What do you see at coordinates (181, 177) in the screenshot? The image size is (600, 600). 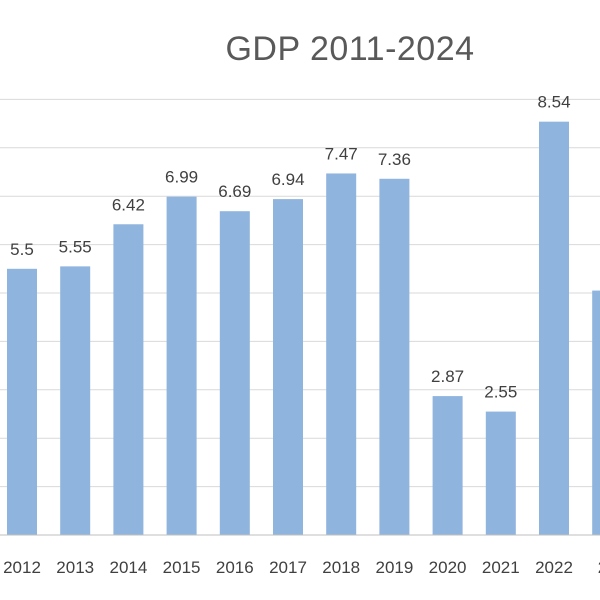 I see `data-label: 6.99` at bounding box center [181, 177].